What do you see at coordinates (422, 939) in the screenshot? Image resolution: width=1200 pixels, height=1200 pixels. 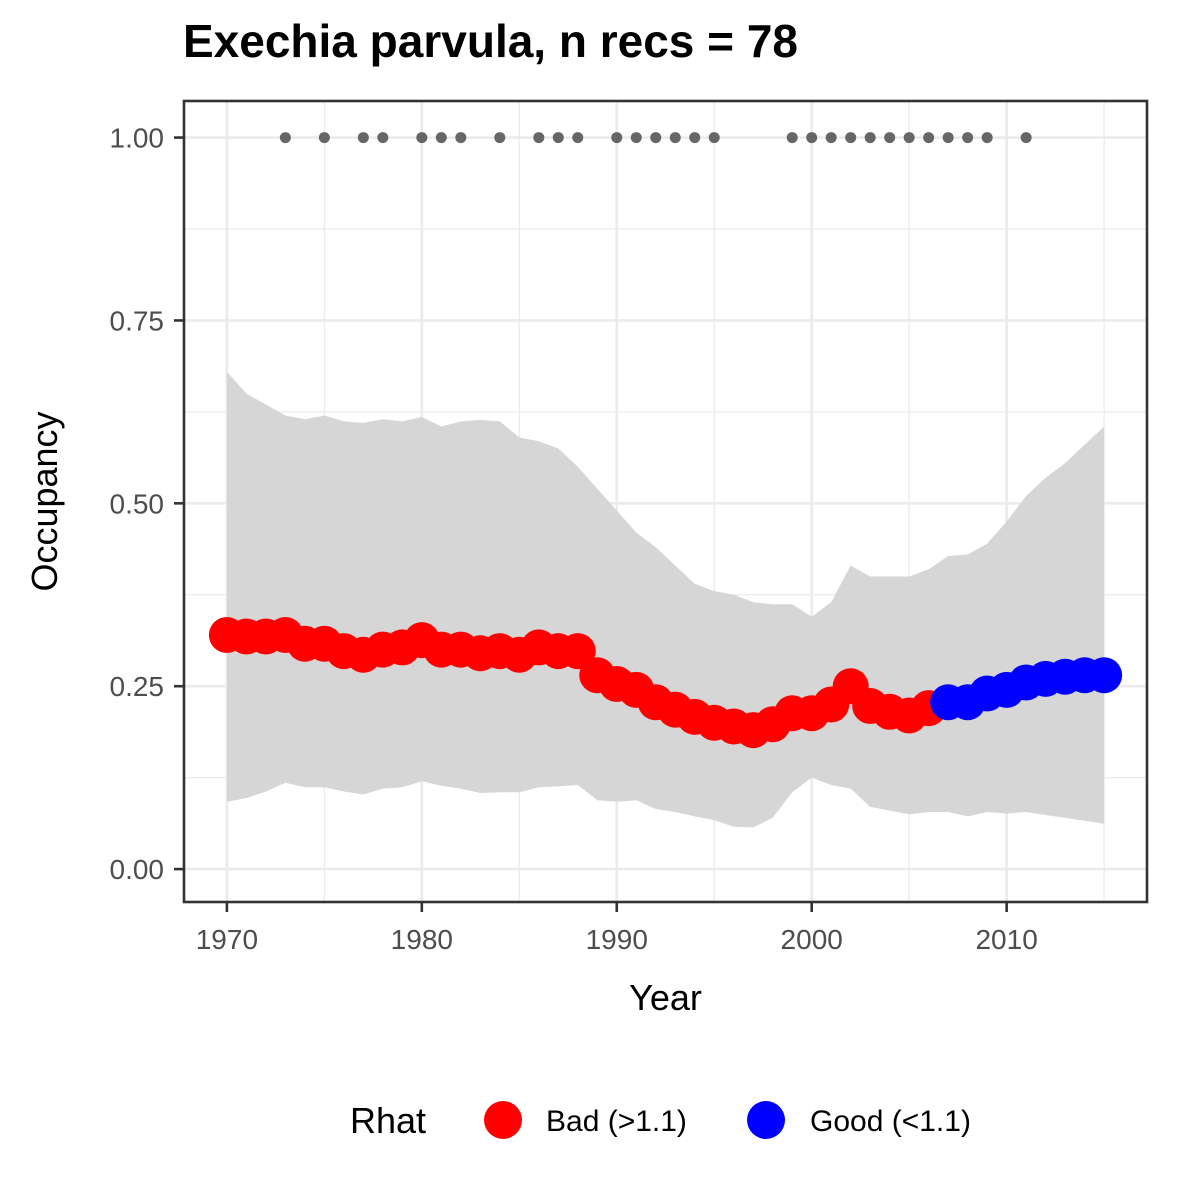 I see `x-tick-label: 1980` at bounding box center [422, 939].